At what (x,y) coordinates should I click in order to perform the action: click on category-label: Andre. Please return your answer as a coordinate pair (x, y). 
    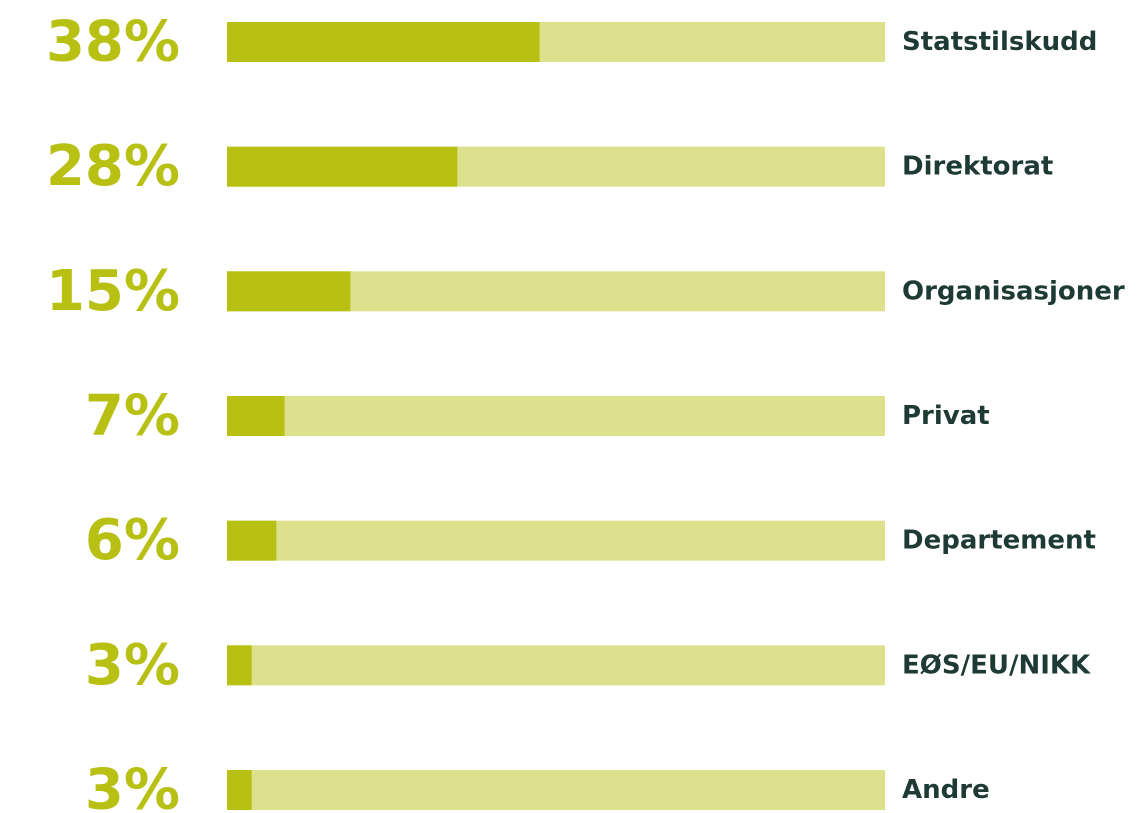
    Looking at the image, I should click on (946, 790).